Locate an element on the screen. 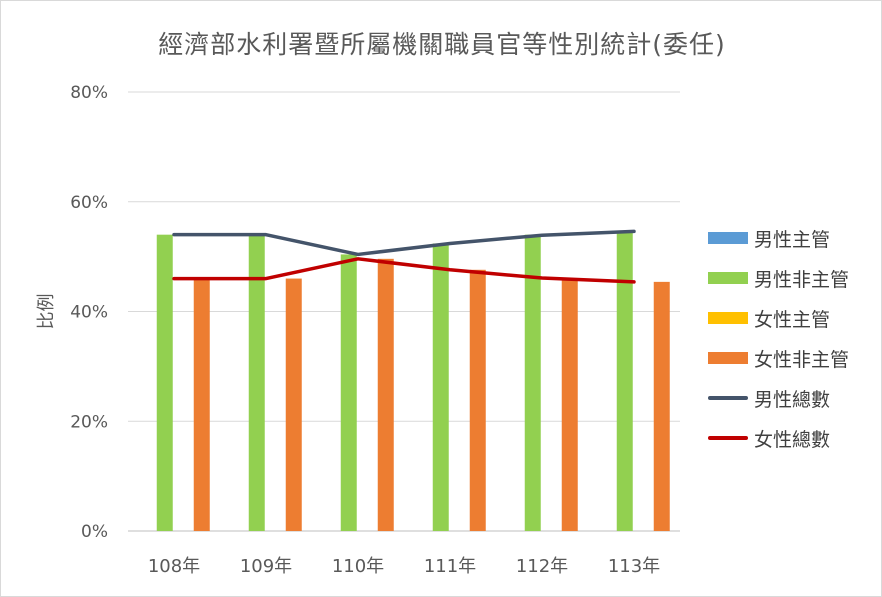 The height and width of the screenshot is (597, 882). x-tick-label: 109年 is located at coordinates (266, 566).